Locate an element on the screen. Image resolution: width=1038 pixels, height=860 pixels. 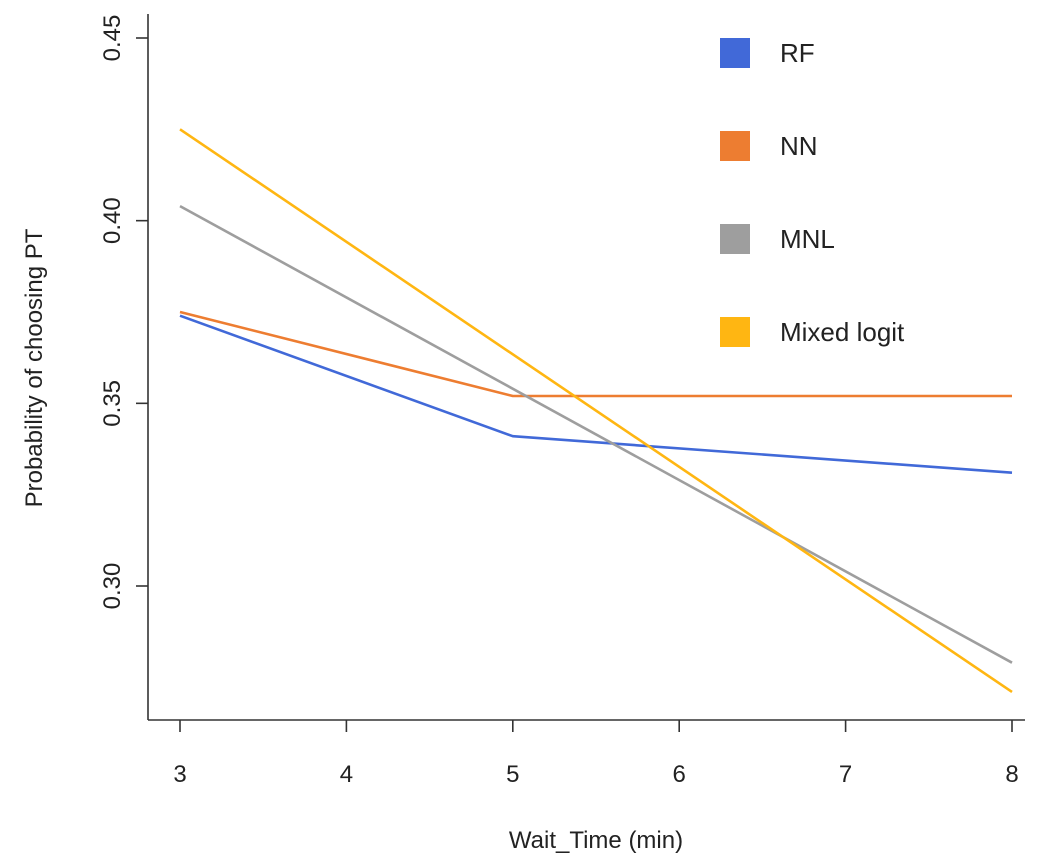
x-tick-label: 3 is located at coordinates (179, 774).